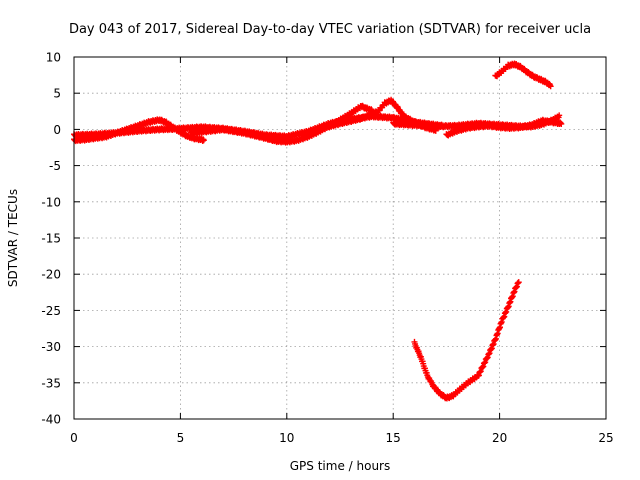 The image size is (640, 480). What do you see at coordinates (51, 383) in the screenshot?
I see `y-tick-label: -35` at bounding box center [51, 383].